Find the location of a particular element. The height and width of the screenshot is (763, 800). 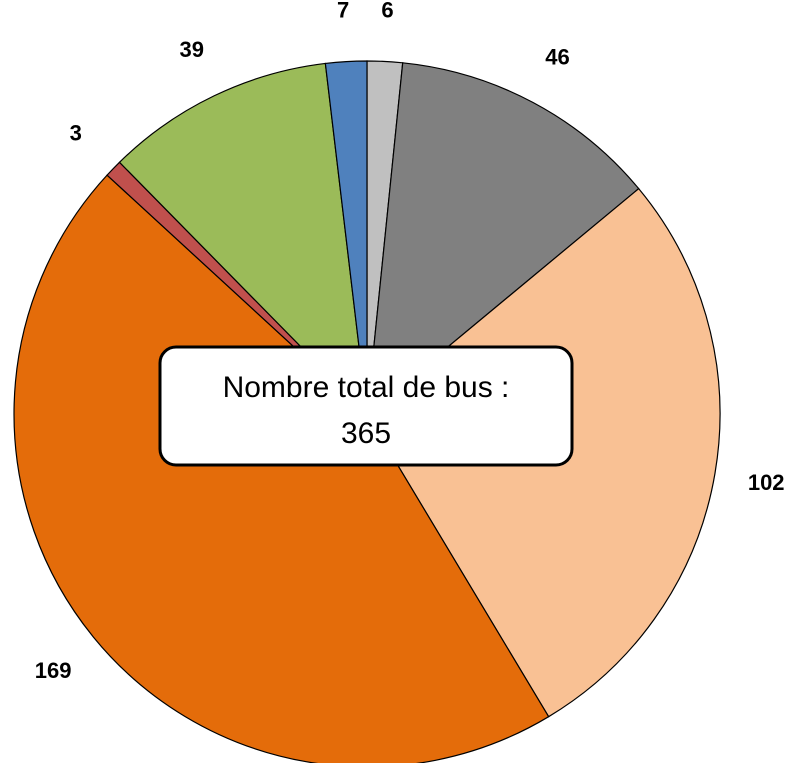

total-annotation-line2: 365 is located at coordinates (366, 433).